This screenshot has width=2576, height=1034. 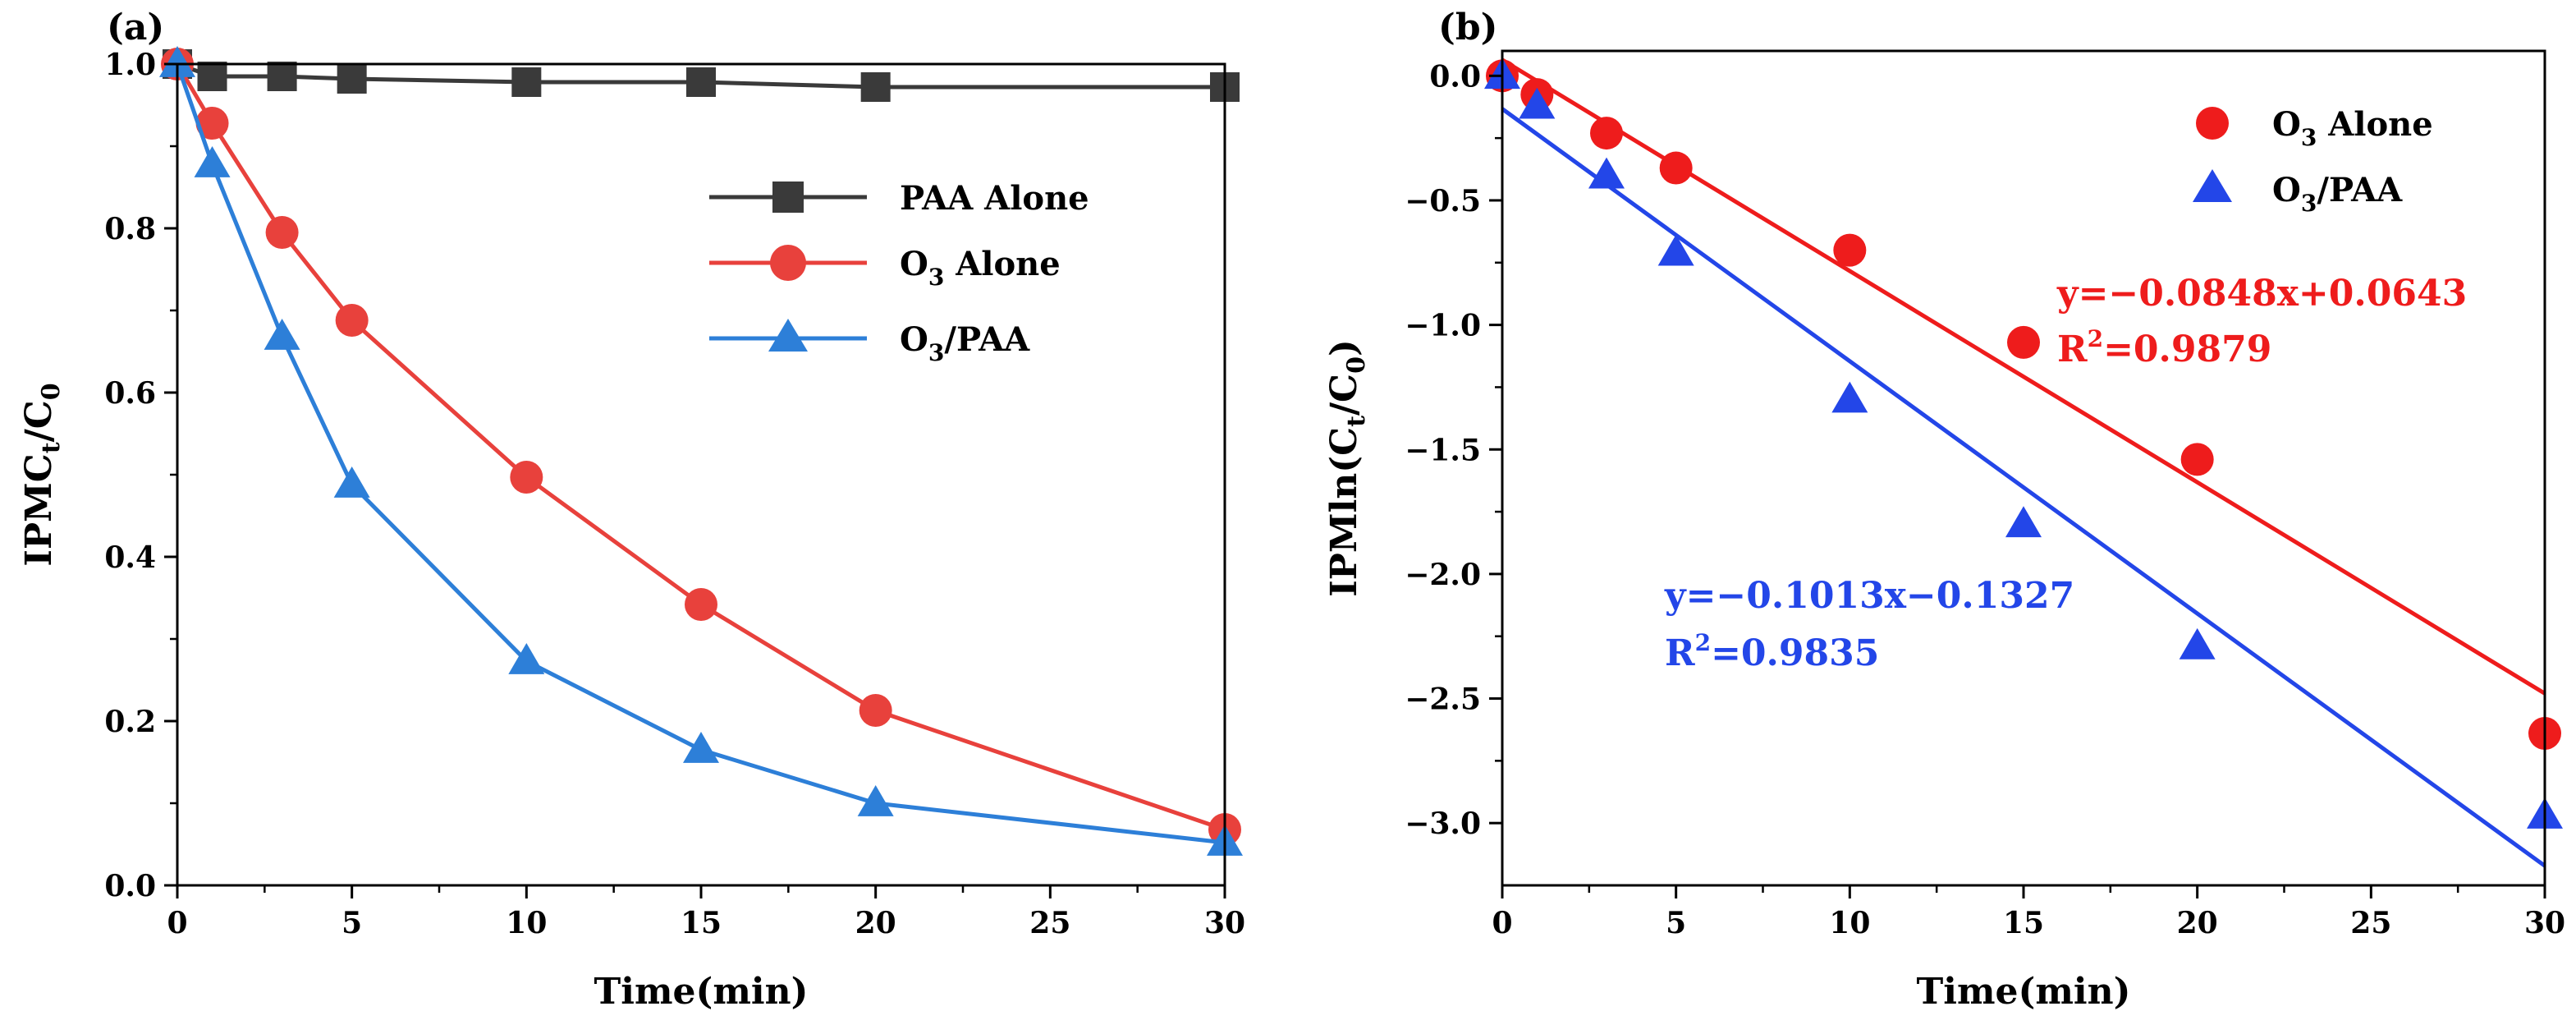 What do you see at coordinates (140, 476) in the screenshot?
I see `panel-a-y-ticks: 0.0 0.2 0.4 0.6 0.8 1.0` at bounding box center [140, 476].